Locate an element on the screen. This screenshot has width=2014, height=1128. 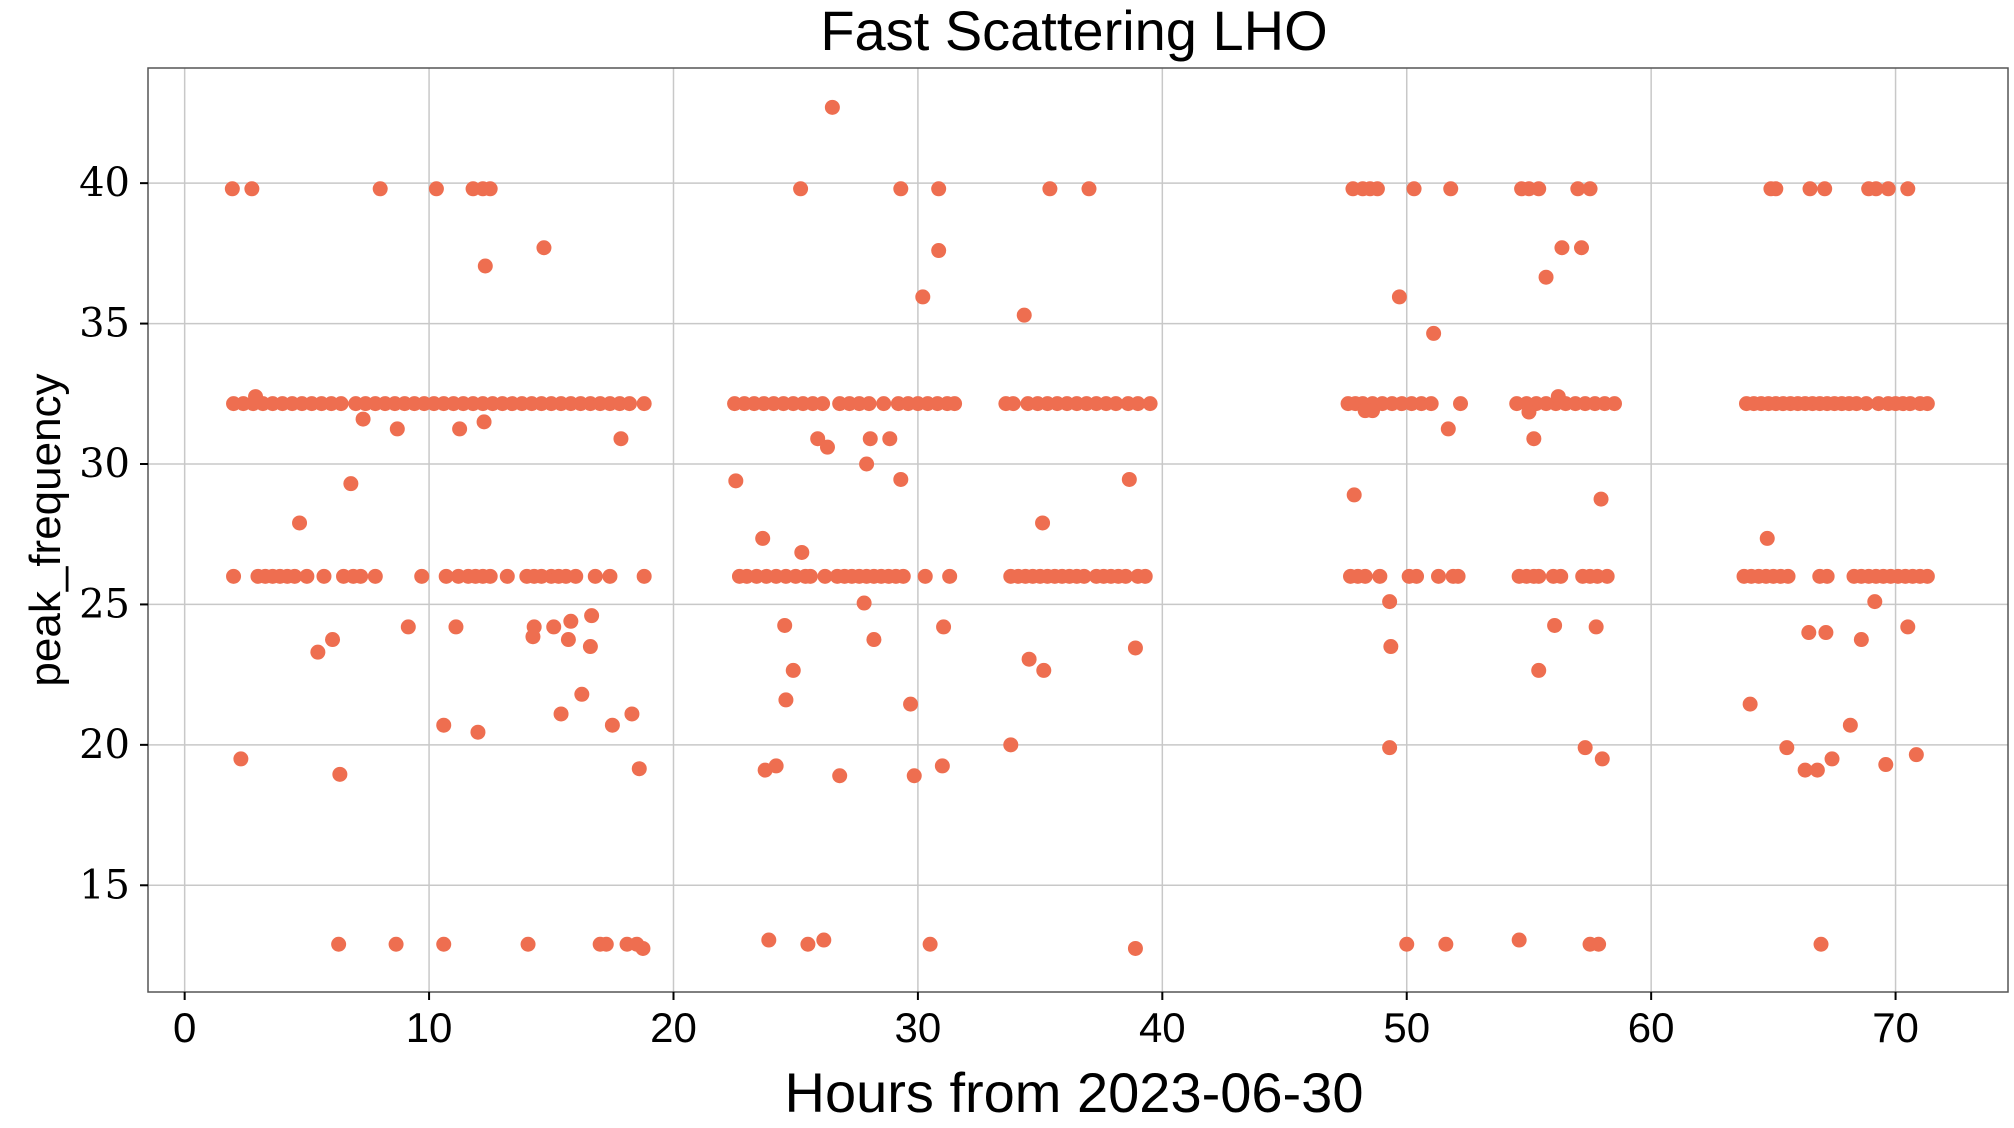
x-tick-label: 60 is located at coordinates (1651, 1027).